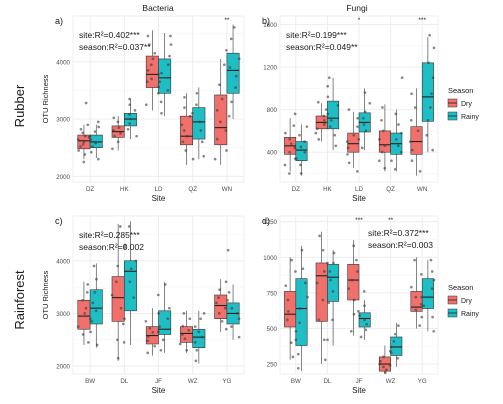 Image resolution: width=503 pixels, height=404 pixels. What do you see at coordinates (359, 381) in the screenshot?
I see `x-tick-label: JF` at bounding box center [359, 381].